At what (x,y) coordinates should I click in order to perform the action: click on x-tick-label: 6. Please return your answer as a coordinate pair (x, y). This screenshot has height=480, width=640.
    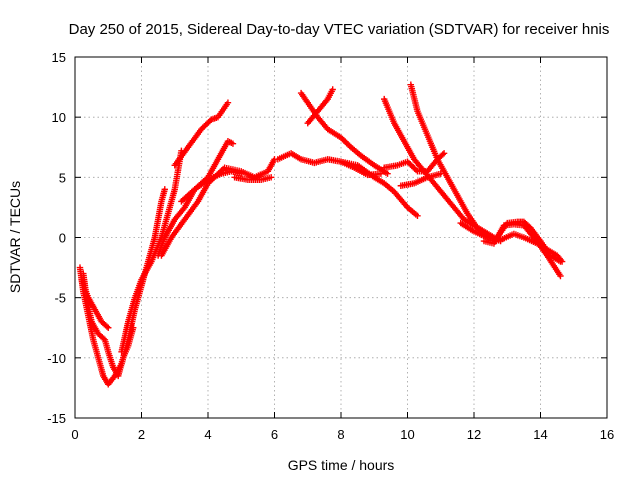
    Looking at the image, I should click on (274, 434).